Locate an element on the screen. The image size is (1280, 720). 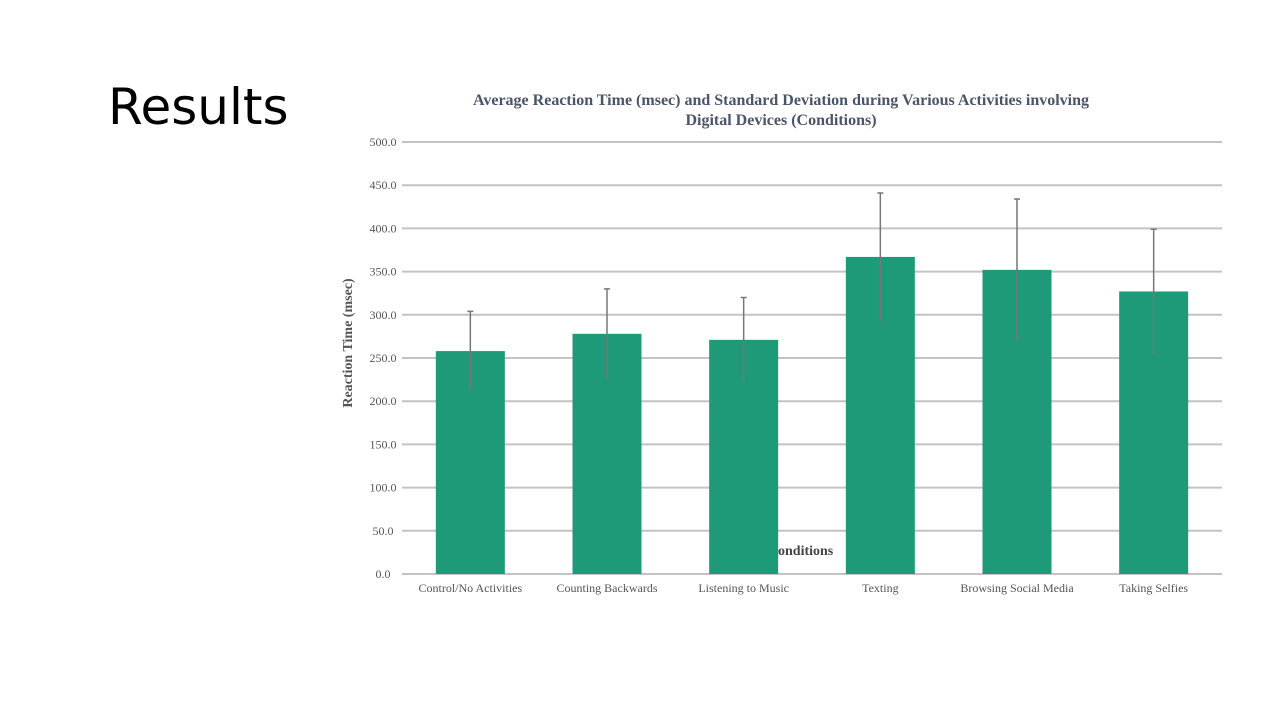
x-tick-label: Listening to Music is located at coordinates (743, 588).